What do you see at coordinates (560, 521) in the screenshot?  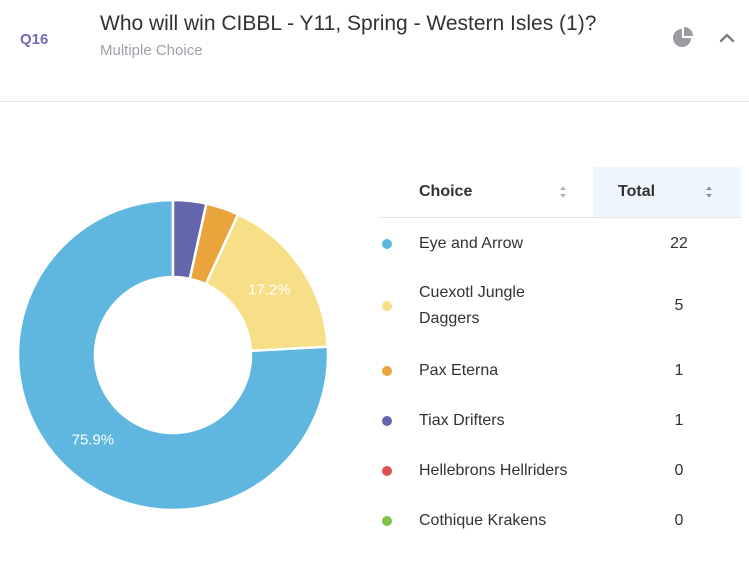 I see `table-row: Cothique Krakens 0` at bounding box center [560, 521].